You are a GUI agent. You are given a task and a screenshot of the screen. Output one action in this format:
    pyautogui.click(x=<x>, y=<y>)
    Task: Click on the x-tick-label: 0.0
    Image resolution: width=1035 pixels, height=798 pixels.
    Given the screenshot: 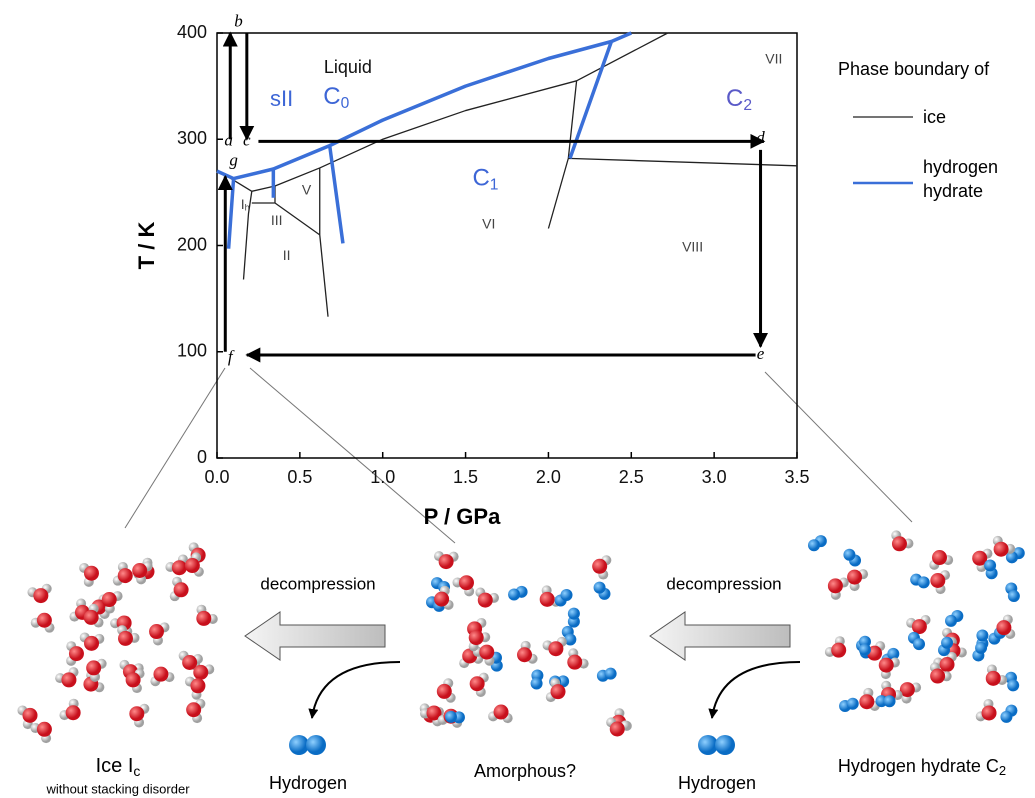 What is the action you would take?
    pyautogui.click(x=216, y=477)
    